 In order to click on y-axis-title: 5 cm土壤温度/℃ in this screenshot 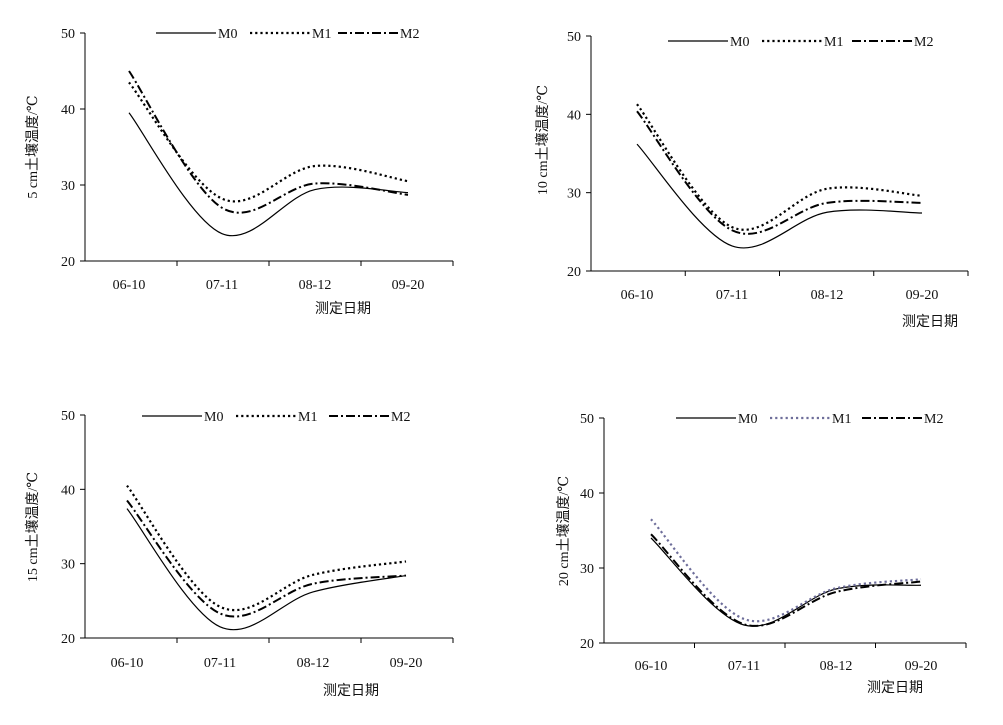, I will do `click(32, 146)`.